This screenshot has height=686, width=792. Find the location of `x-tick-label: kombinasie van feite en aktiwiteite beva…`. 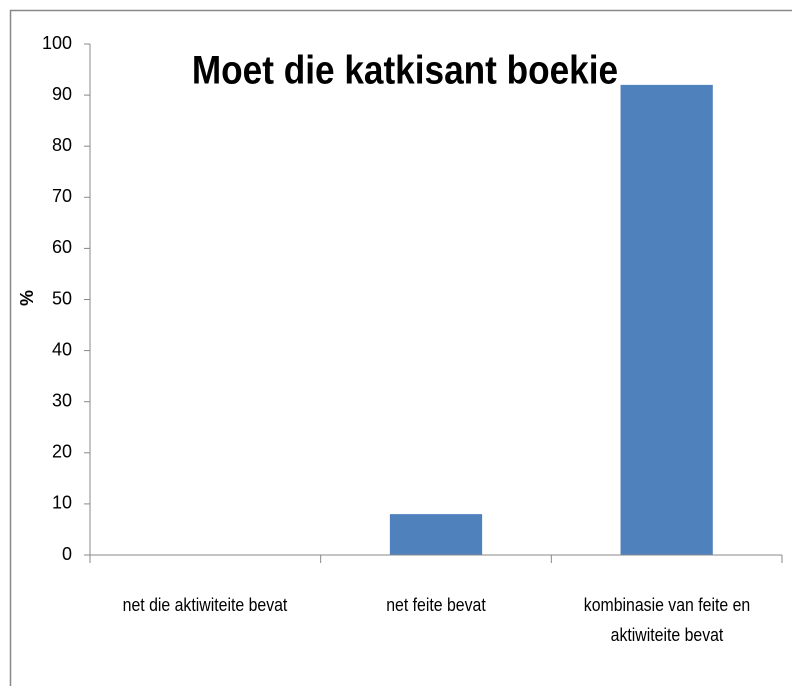

x-tick-label: kombinasie van feite en aktiwiteite beva… is located at coordinates (666, 620).